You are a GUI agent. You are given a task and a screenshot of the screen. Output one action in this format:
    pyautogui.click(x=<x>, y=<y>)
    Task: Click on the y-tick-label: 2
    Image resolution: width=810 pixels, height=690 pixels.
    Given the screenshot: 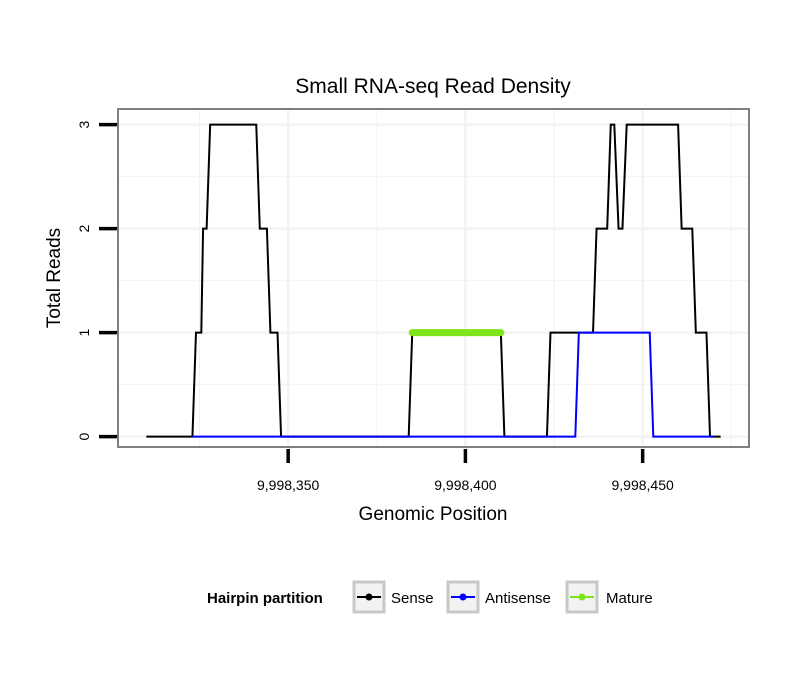 What is the action you would take?
    pyautogui.click(x=84, y=228)
    